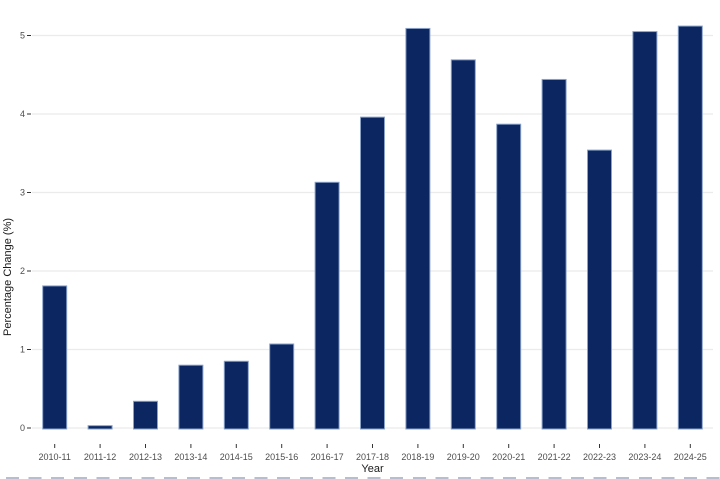  What do you see at coordinates (190, 457) in the screenshot?
I see `x-tick-label: 2013-14` at bounding box center [190, 457].